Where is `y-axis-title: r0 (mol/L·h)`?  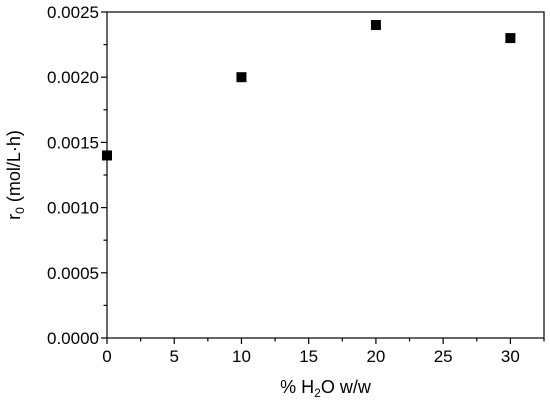
y-axis-title: r0 (mol/L·h) is located at coordinates (15, 175).